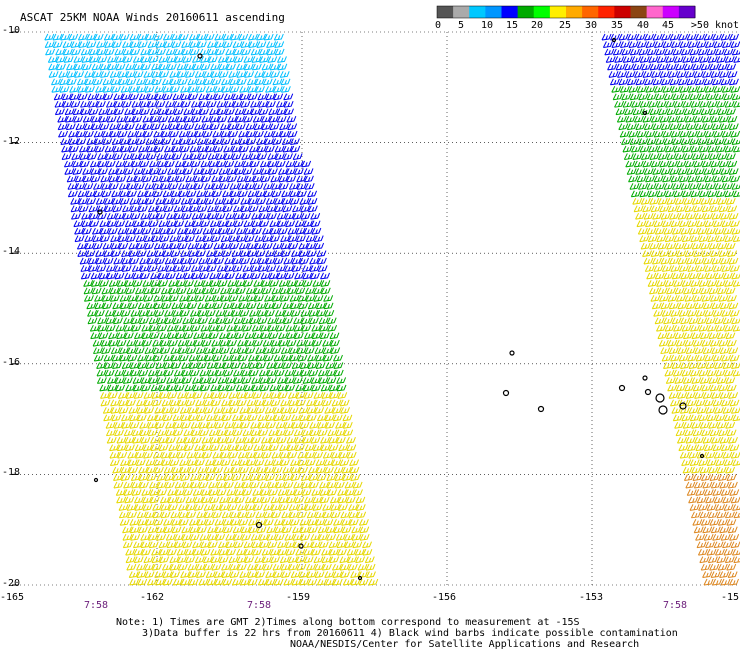  Describe the element at coordinates (152, 17) in the screenshot. I see `plot-title: ASCAT 25KM NOAA Winds 20160611 ascending` at that location.